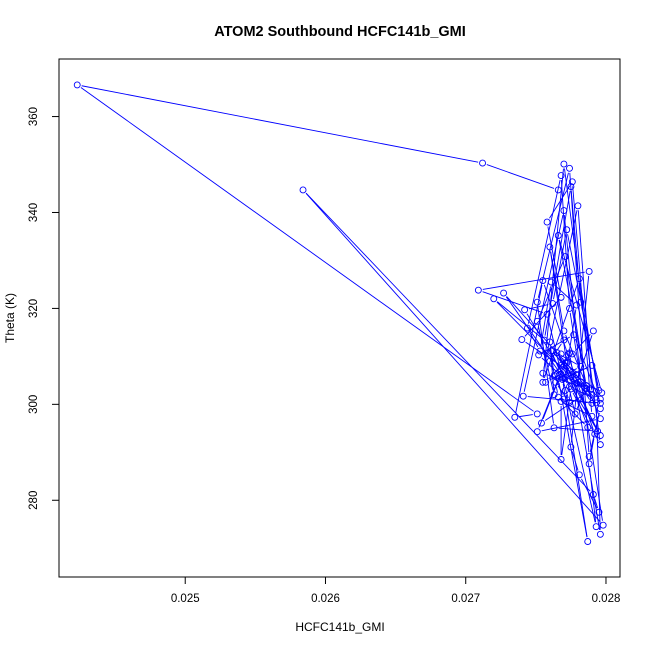 This screenshot has width=650, height=650. Describe the element at coordinates (34, 404) in the screenshot. I see `y-tick-label: 300` at that location.